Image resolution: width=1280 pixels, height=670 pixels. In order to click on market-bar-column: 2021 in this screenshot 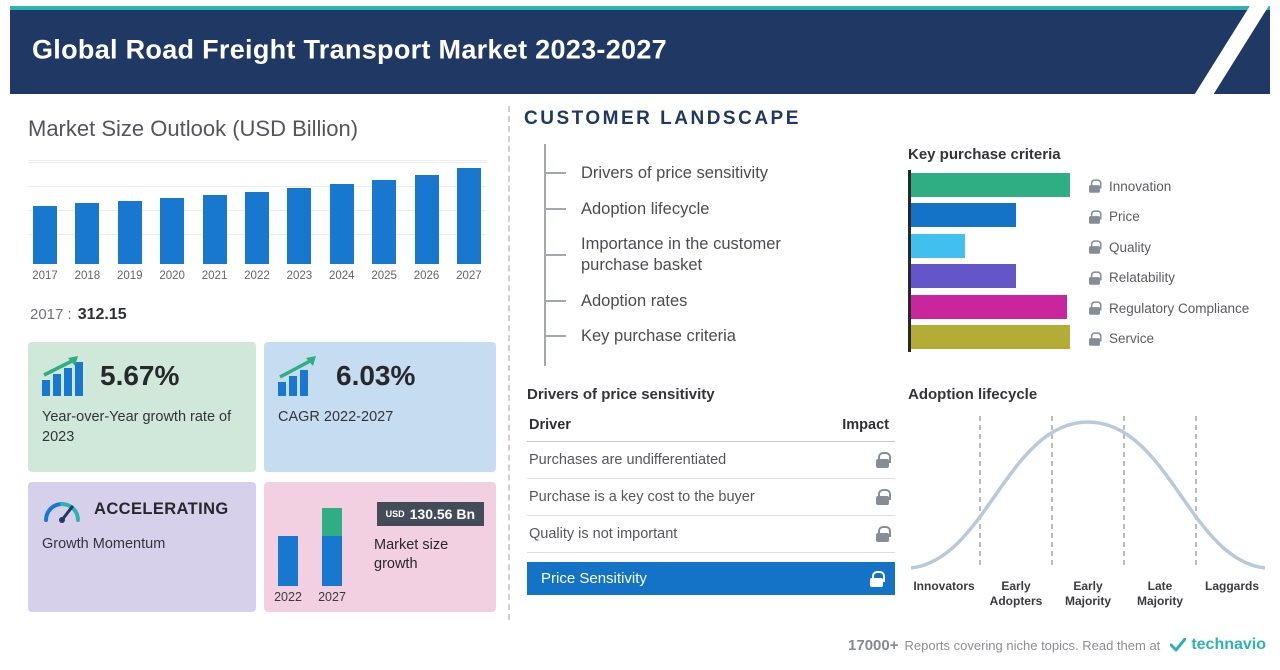, I will do `click(215, 221)`.